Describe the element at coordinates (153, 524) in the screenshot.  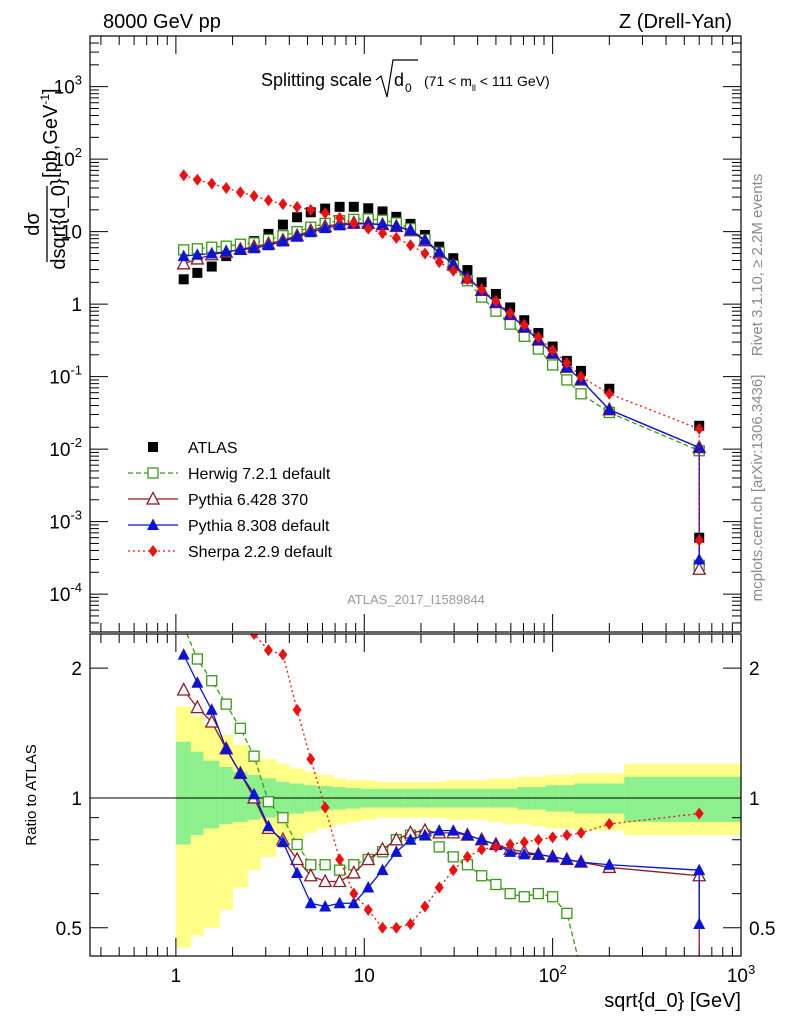
I see `legend-marker-pythia8` at that location.